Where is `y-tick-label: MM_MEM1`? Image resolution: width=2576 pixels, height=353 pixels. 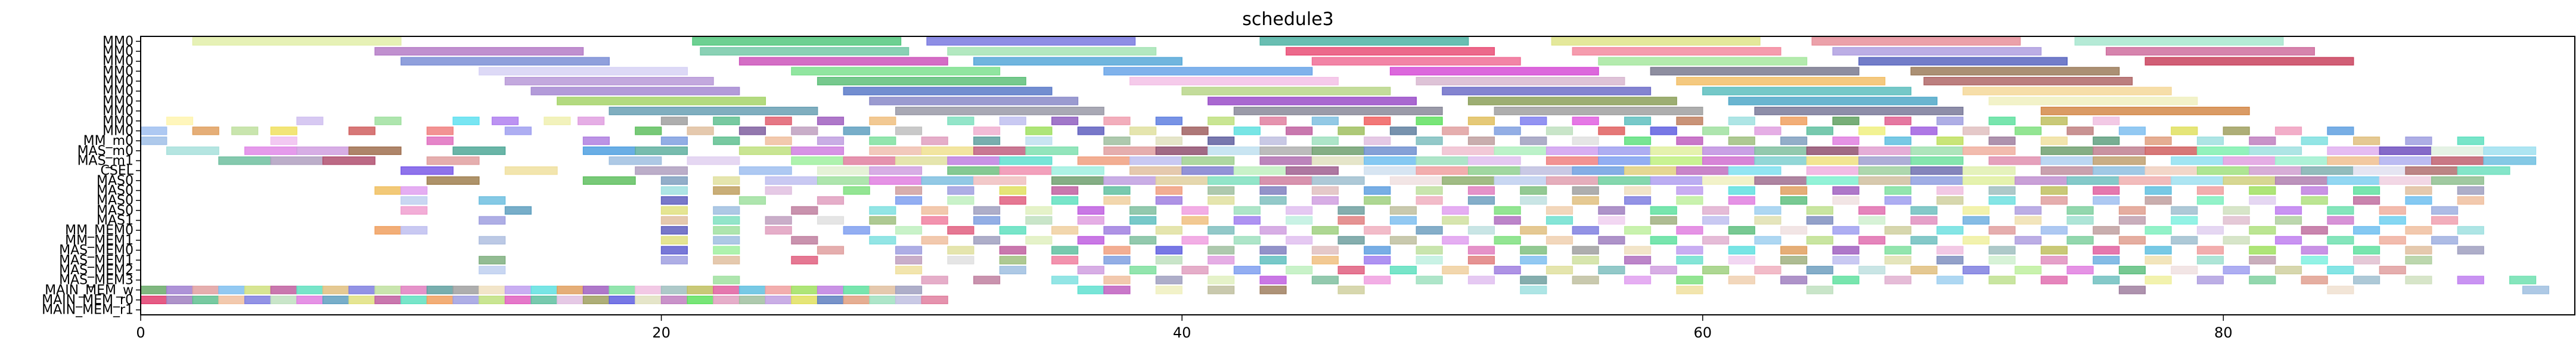
y-tick-label: MM_MEM1 is located at coordinates (100, 240).